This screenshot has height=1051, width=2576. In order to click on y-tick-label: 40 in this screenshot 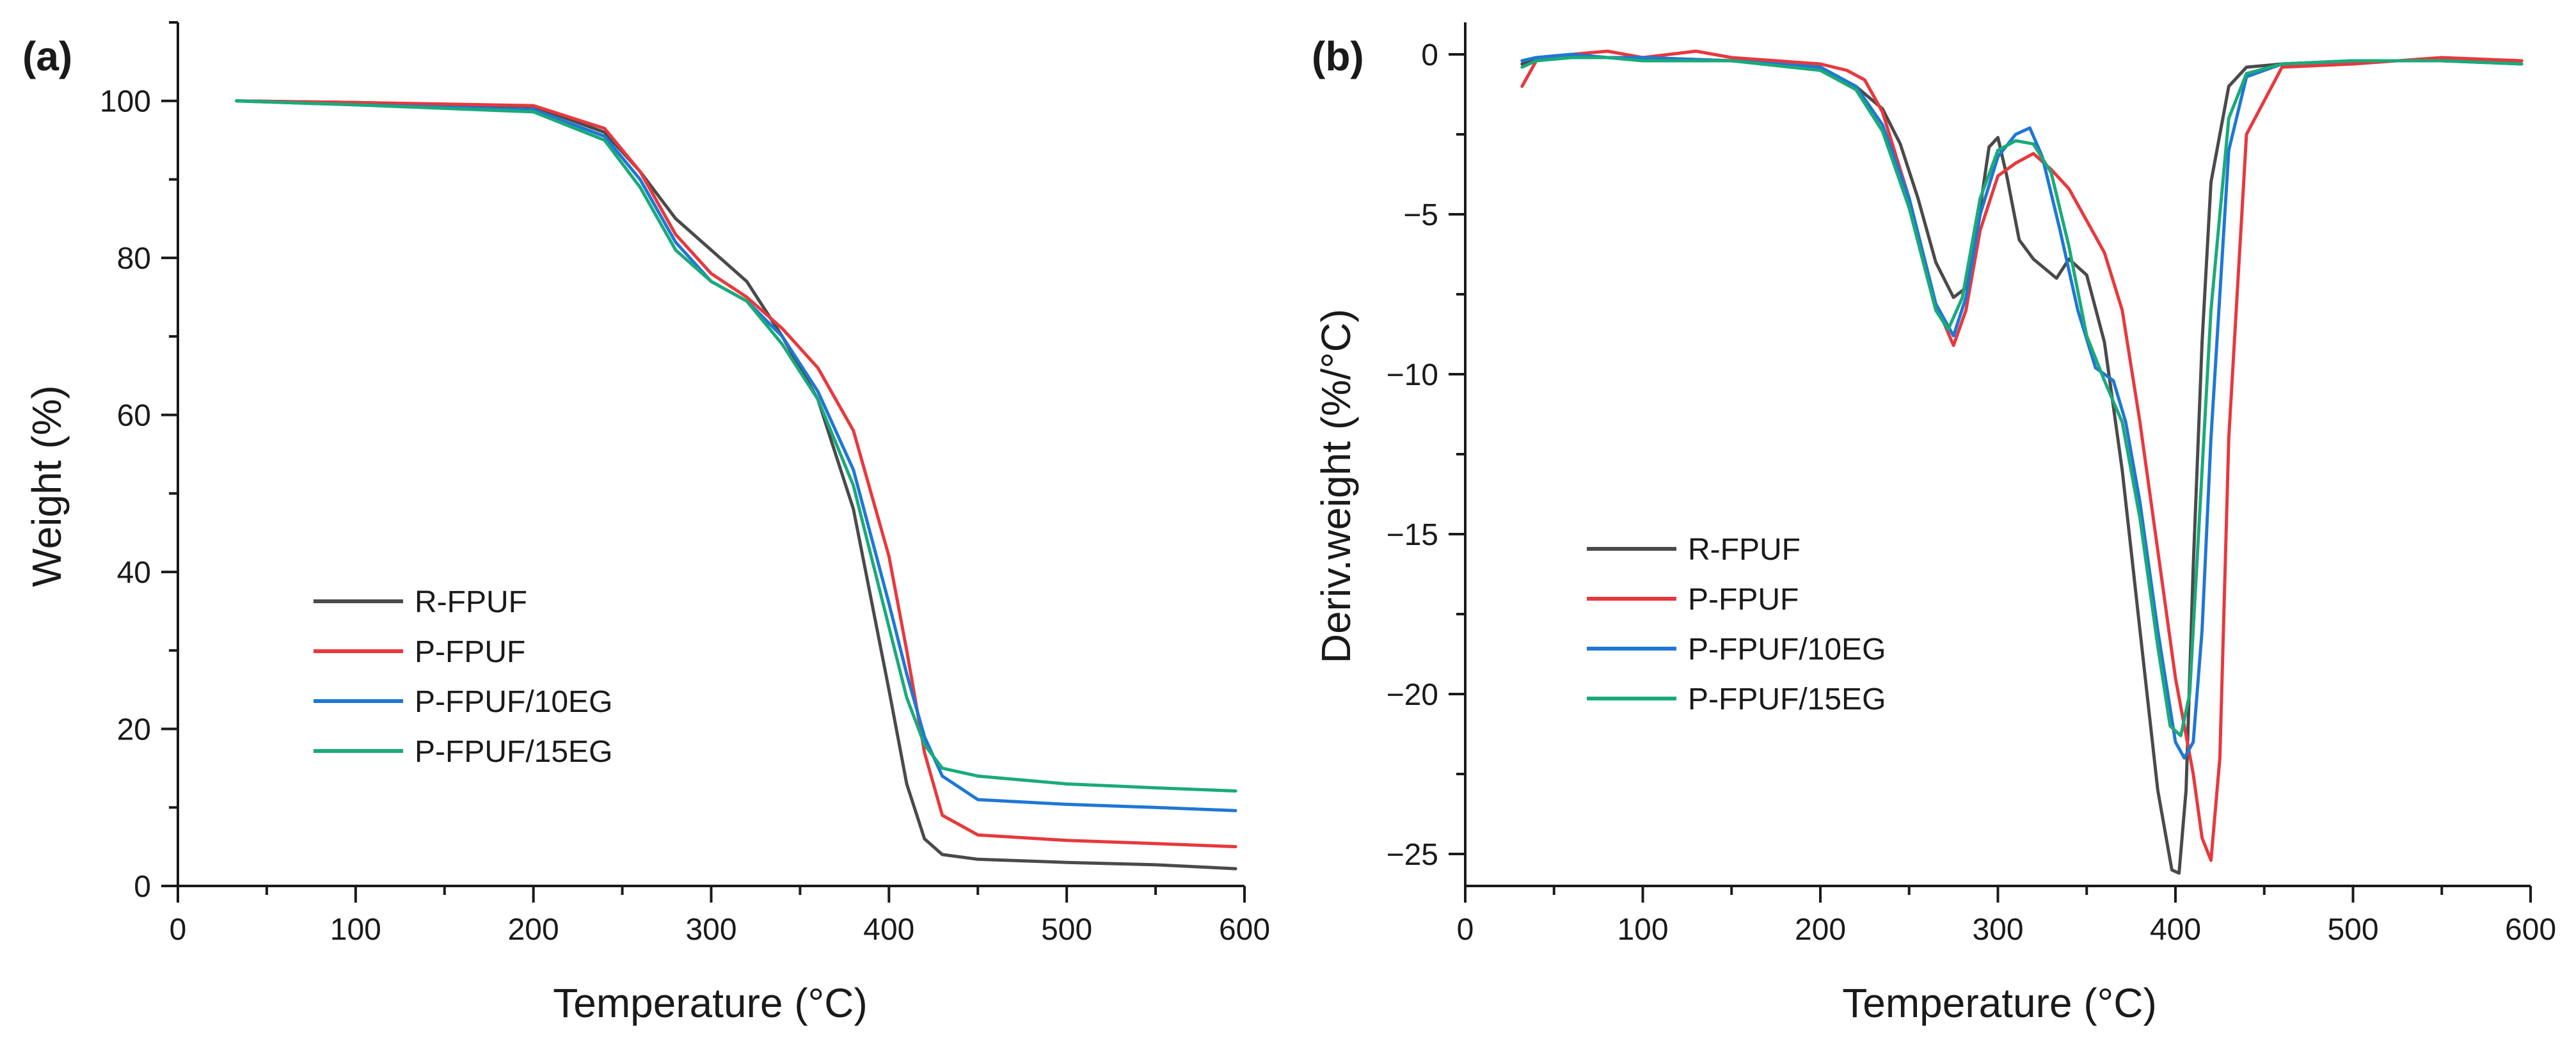, I will do `click(134, 573)`.